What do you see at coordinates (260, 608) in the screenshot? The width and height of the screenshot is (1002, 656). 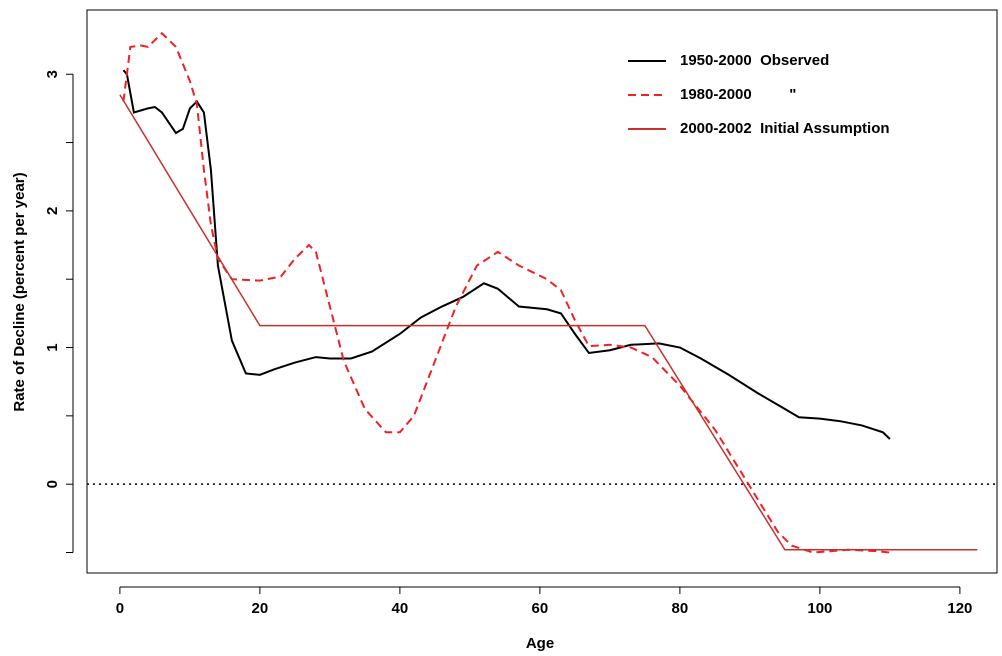 I see `x-tick-label: 20` at bounding box center [260, 608].